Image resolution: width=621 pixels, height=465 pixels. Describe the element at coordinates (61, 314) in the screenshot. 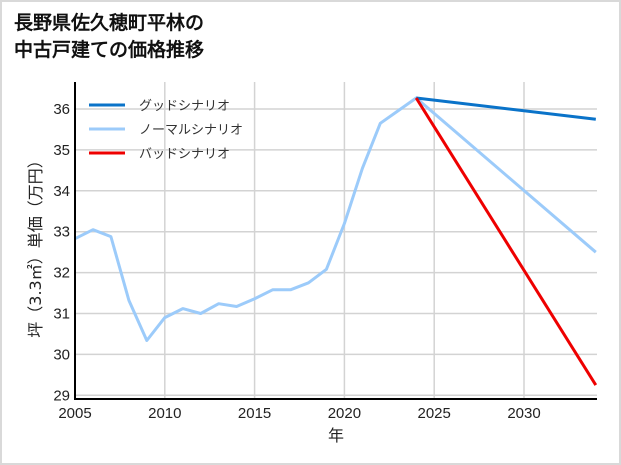

I see `y-tick-label: 31` at that location.